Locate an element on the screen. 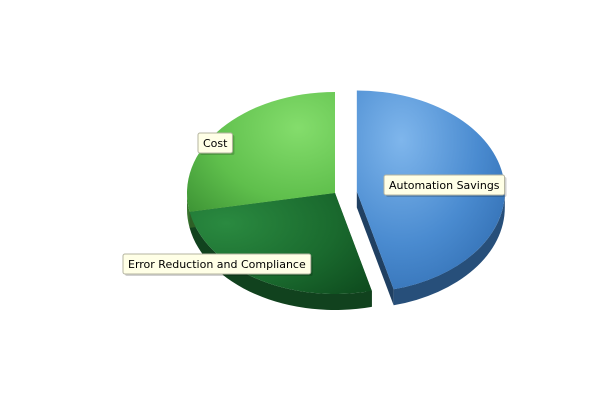  pie-slice-error-reduction-and-compliance is located at coordinates (280, 243).